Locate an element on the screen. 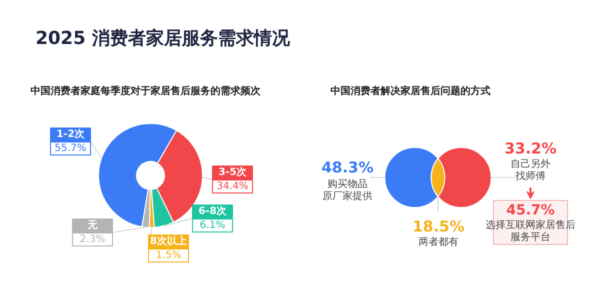 This screenshot has height=306, width=600. slice-label: 8次以上 is located at coordinates (168, 241).